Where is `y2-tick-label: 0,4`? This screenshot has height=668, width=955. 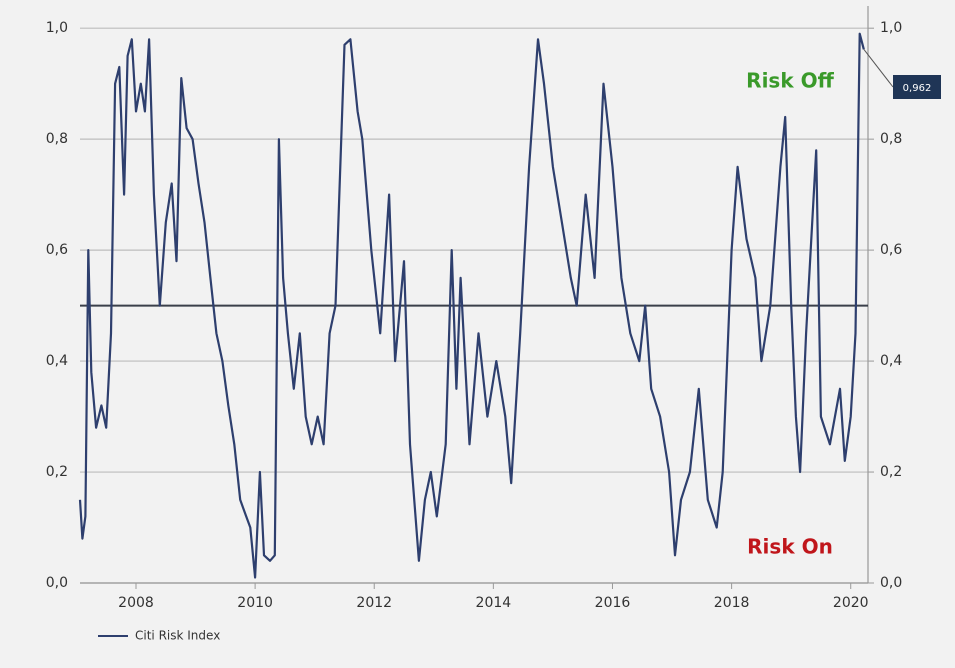
y2-tick-label: 0,4 is located at coordinates (891, 361).